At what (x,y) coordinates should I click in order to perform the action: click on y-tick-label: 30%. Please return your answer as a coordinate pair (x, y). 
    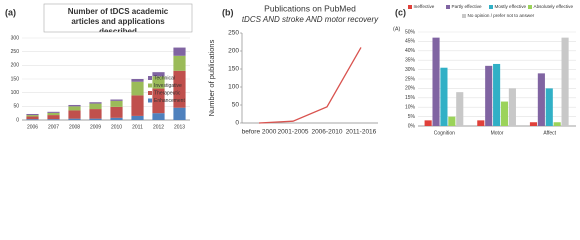
    Looking at the image, I should click on (410, 70).